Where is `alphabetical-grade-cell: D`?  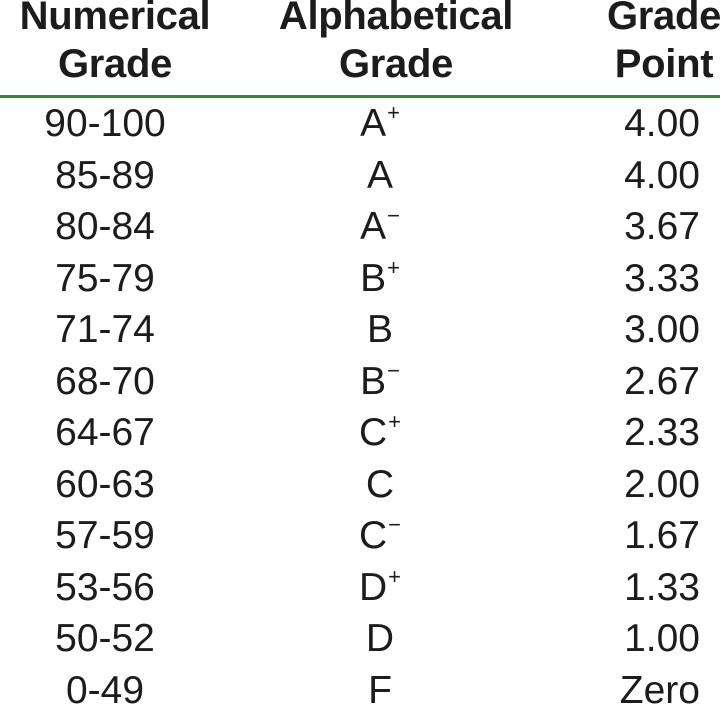
alphabetical-grade-cell: D is located at coordinates (380, 638).